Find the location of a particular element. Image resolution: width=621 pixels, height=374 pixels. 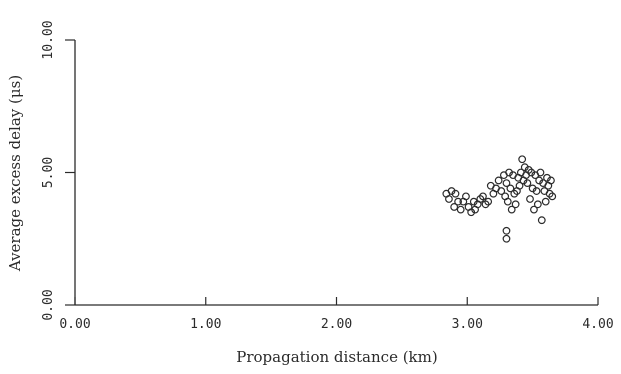

y-tick-label: 0.00 is located at coordinates (48, 304).